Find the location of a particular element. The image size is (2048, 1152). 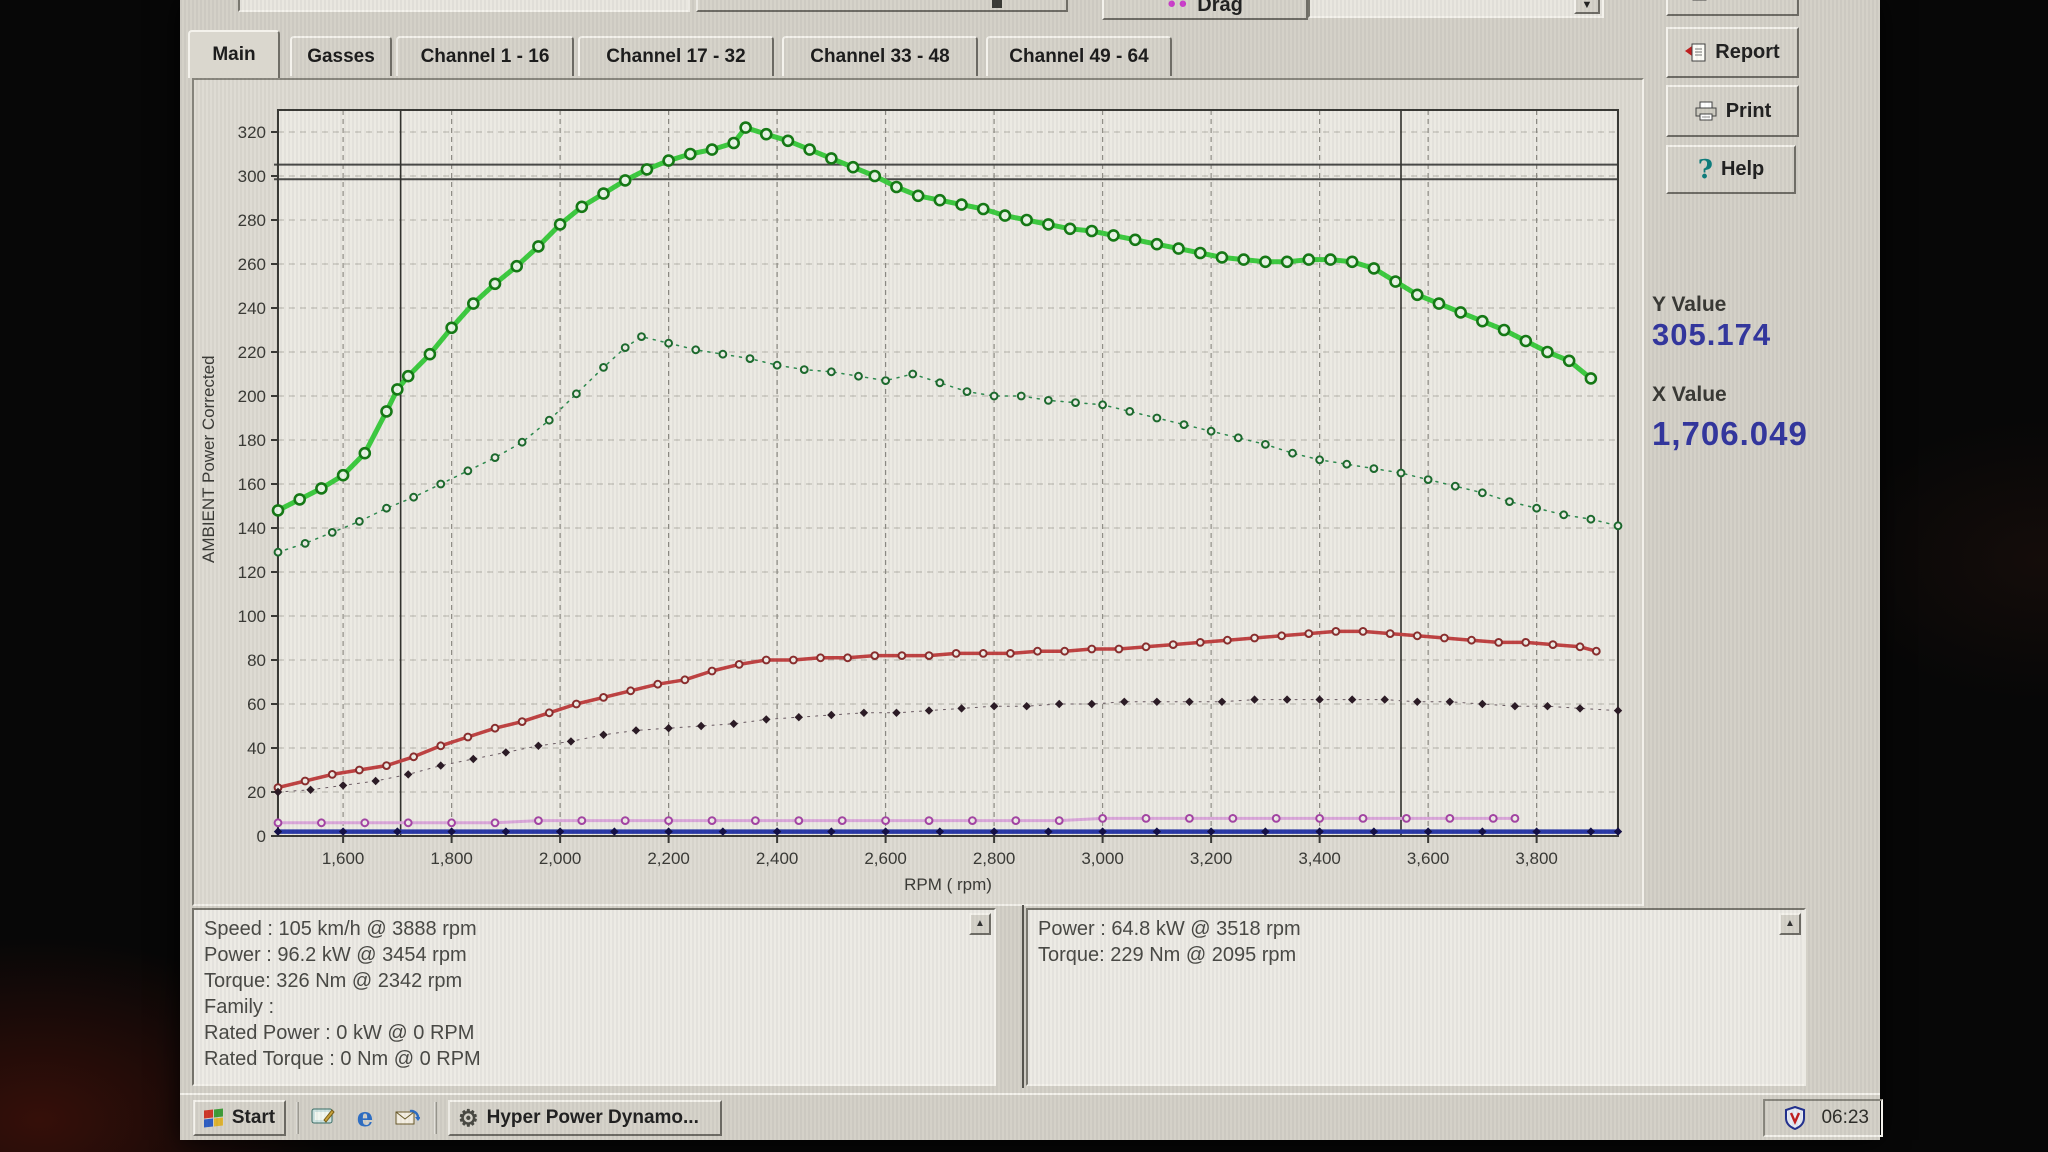

tab-main: Main is located at coordinates (234, 54).